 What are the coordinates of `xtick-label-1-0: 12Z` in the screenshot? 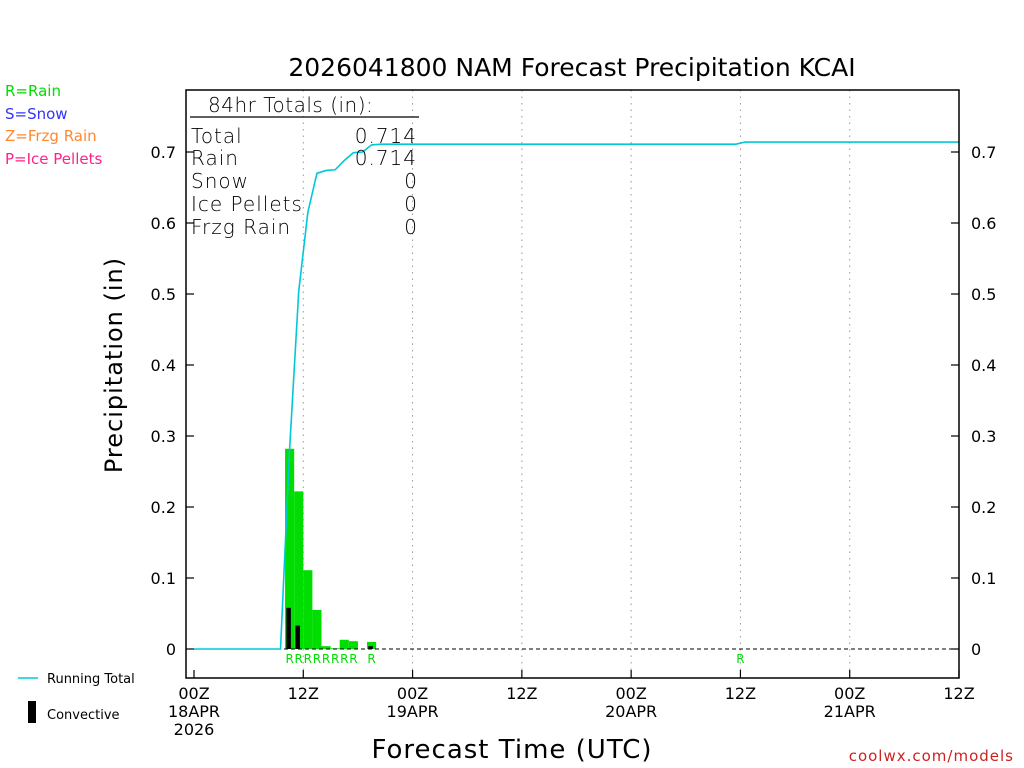 It's located at (303, 693).